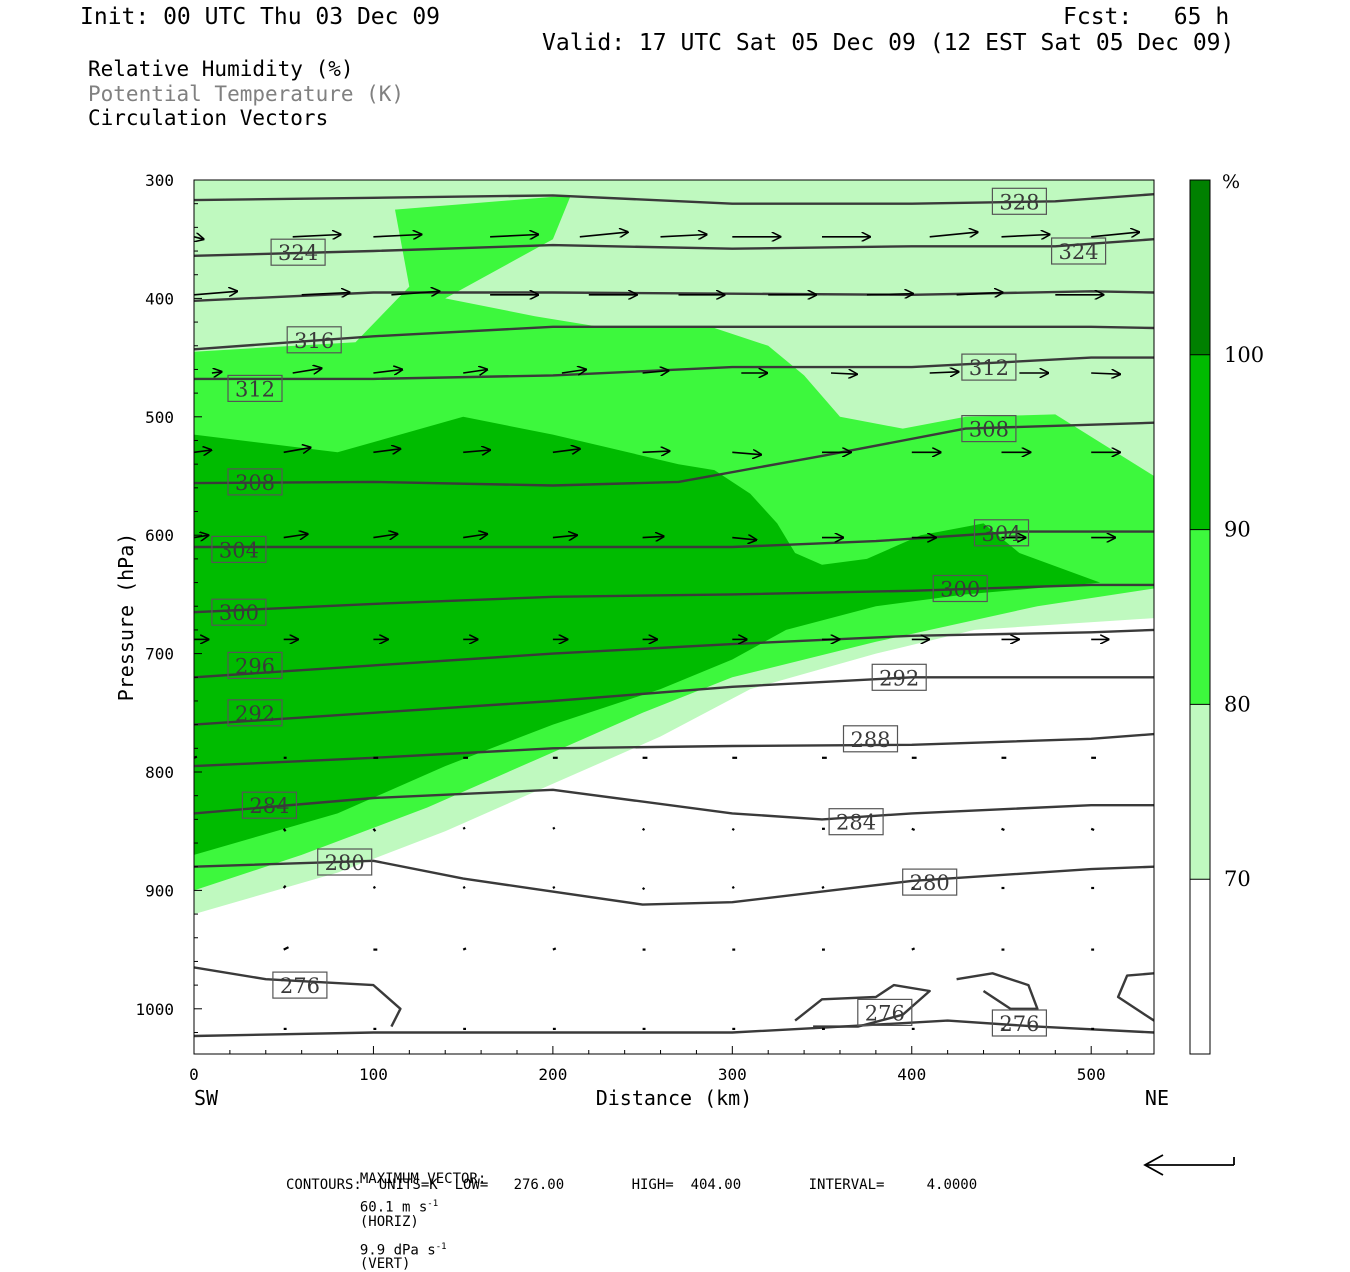 Image resolution: width=1350 pixels, height=1272 pixels. What do you see at coordinates (221, 69) in the screenshot?
I see `legend-relative-humidity: Relative Humidity (%)` at bounding box center [221, 69].